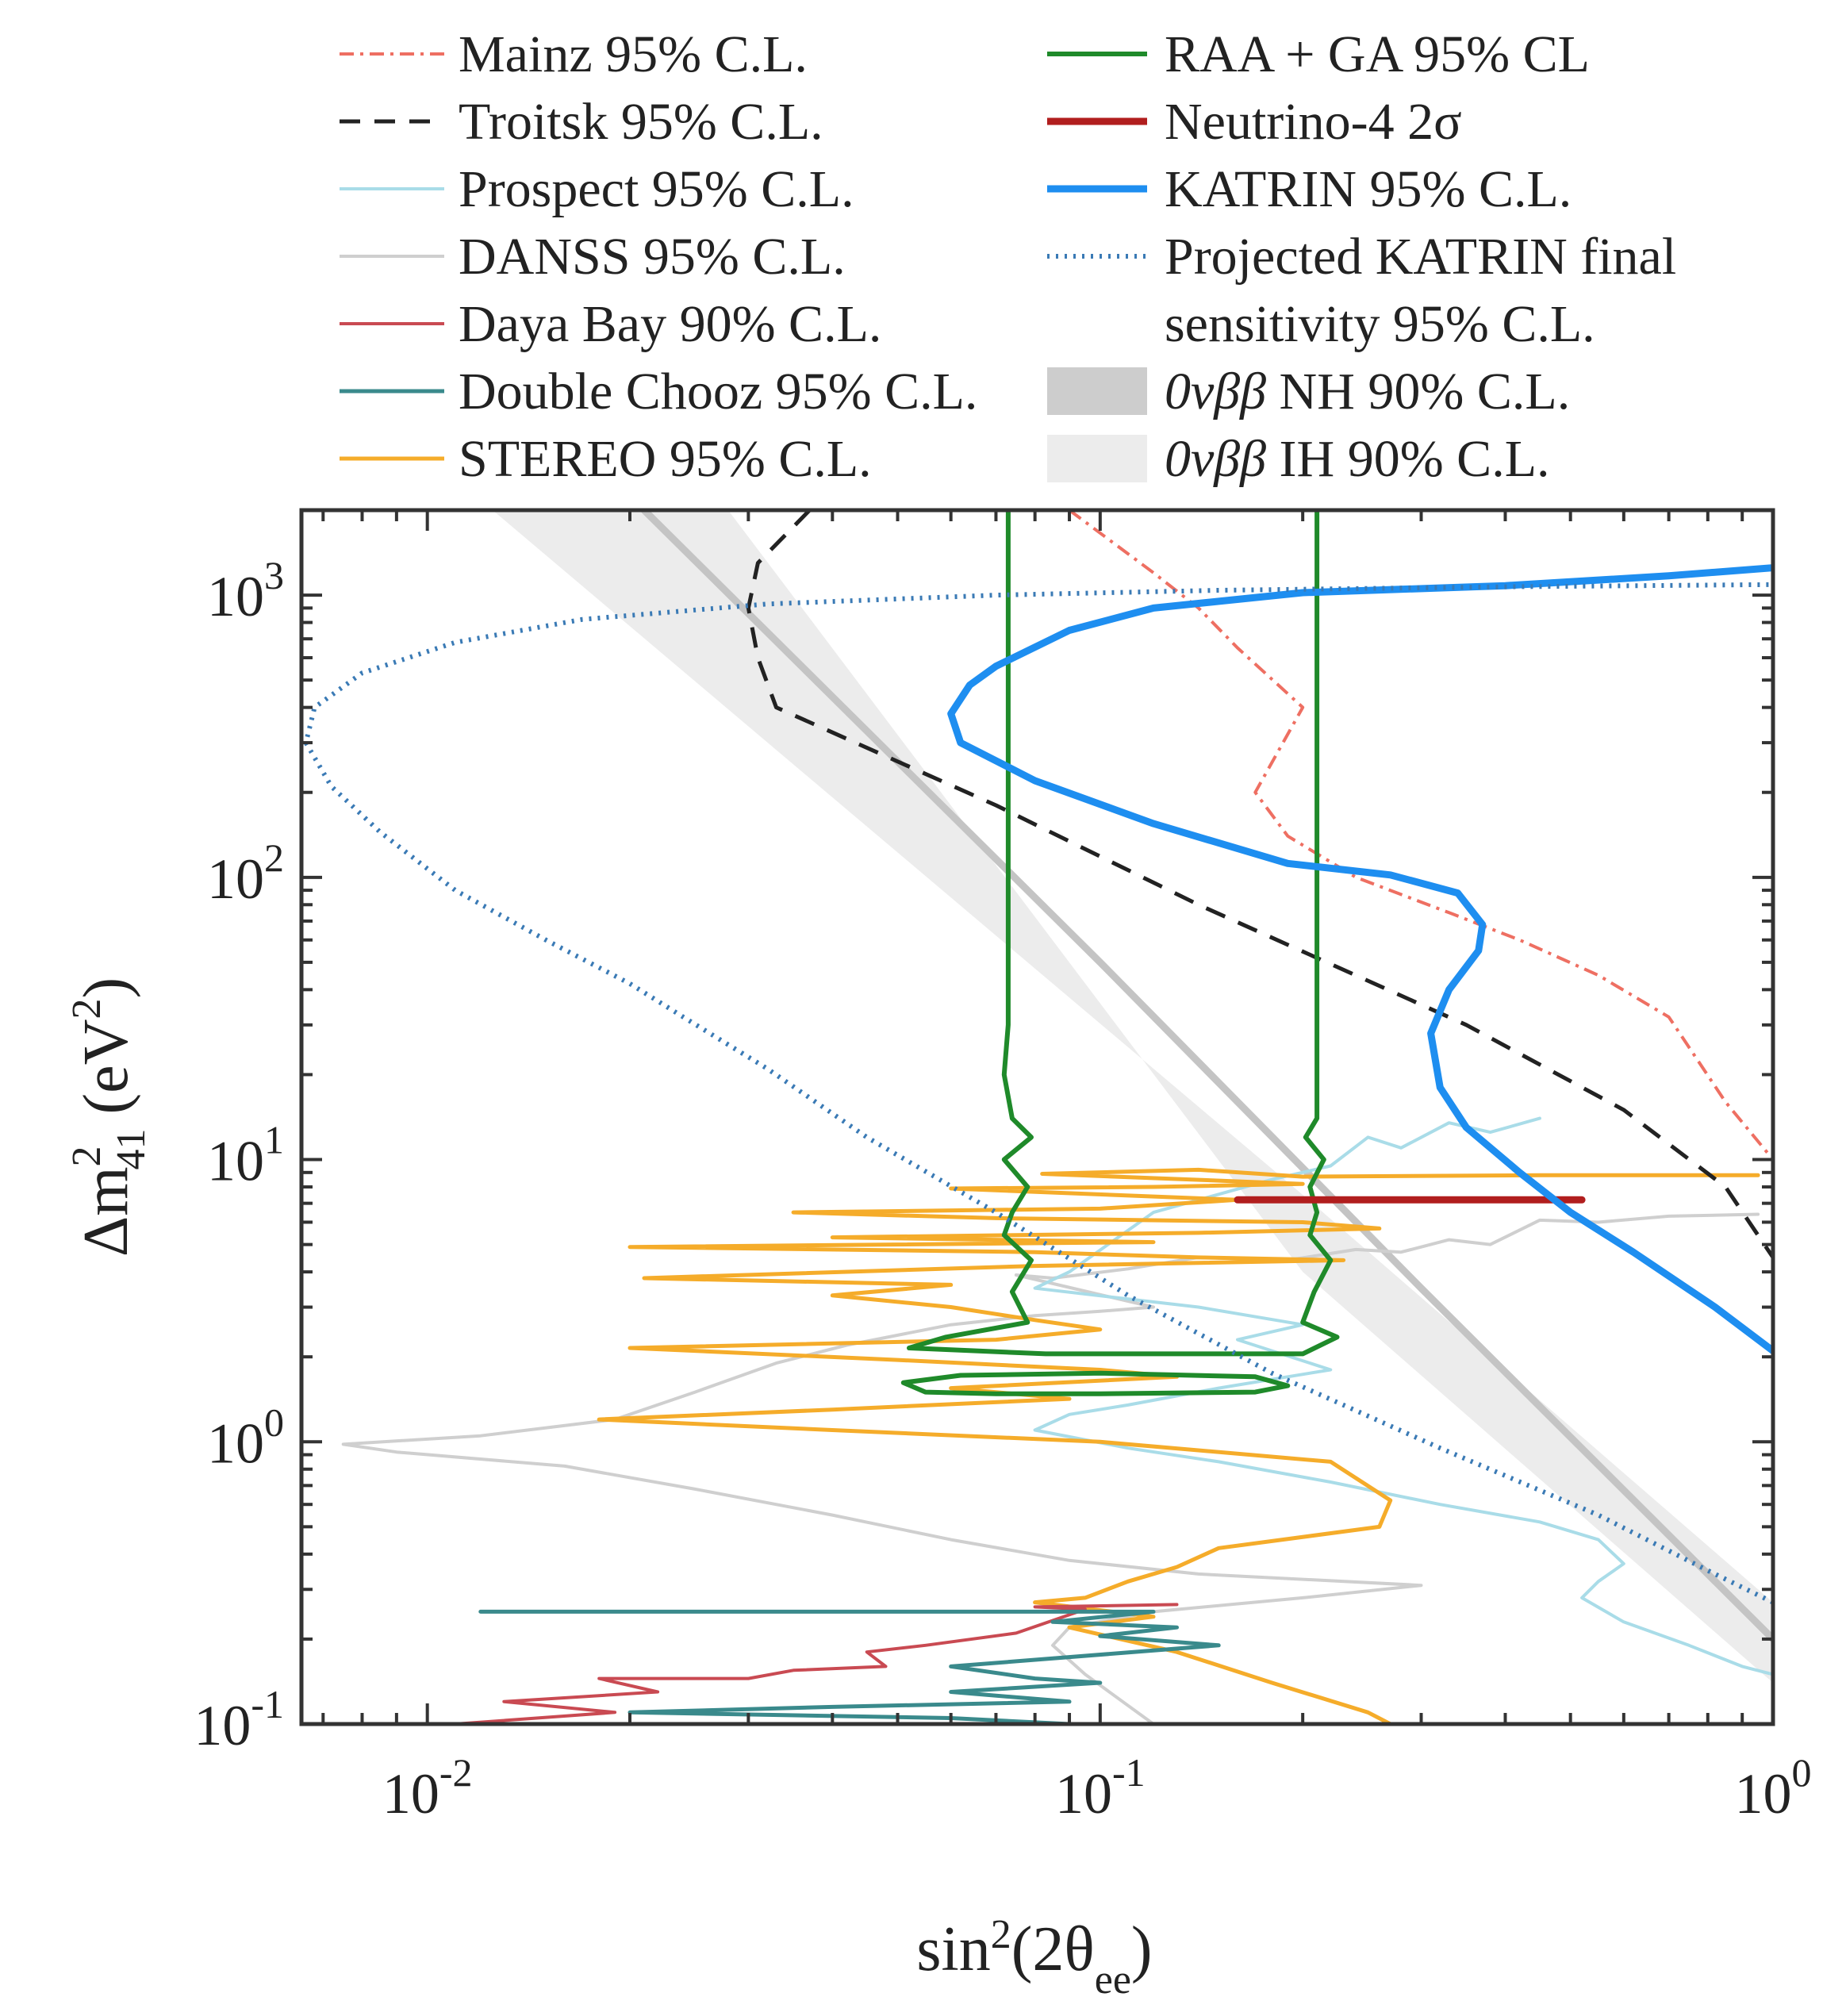  I want to click on legend-swatch-ih, so click(1097, 459).